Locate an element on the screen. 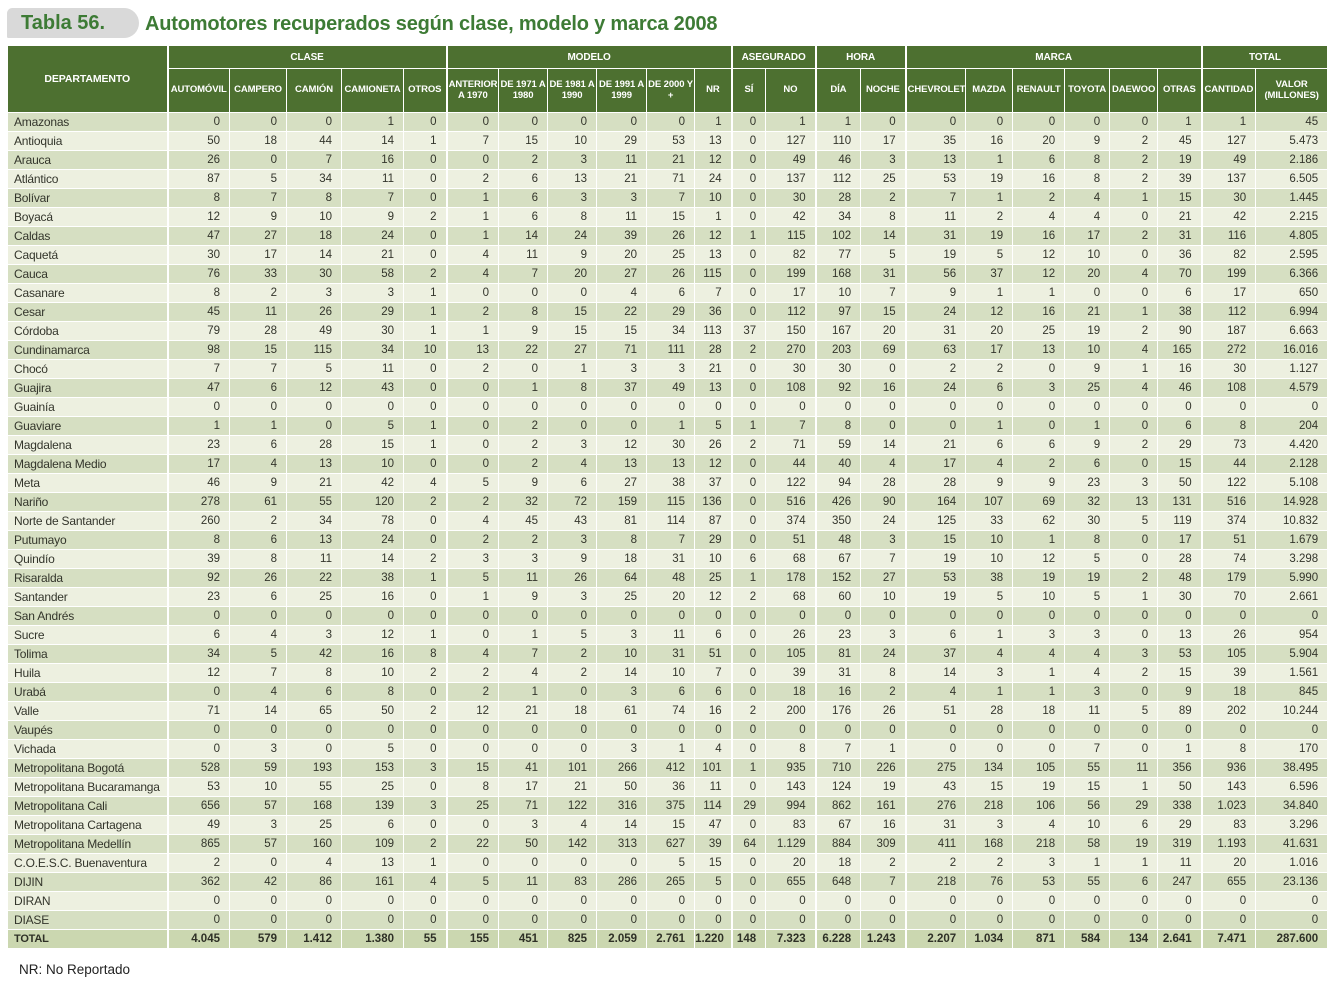 This screenshot has width=1334, height=981. value-cell: 34.840 is located at coordinates (1292, 806).